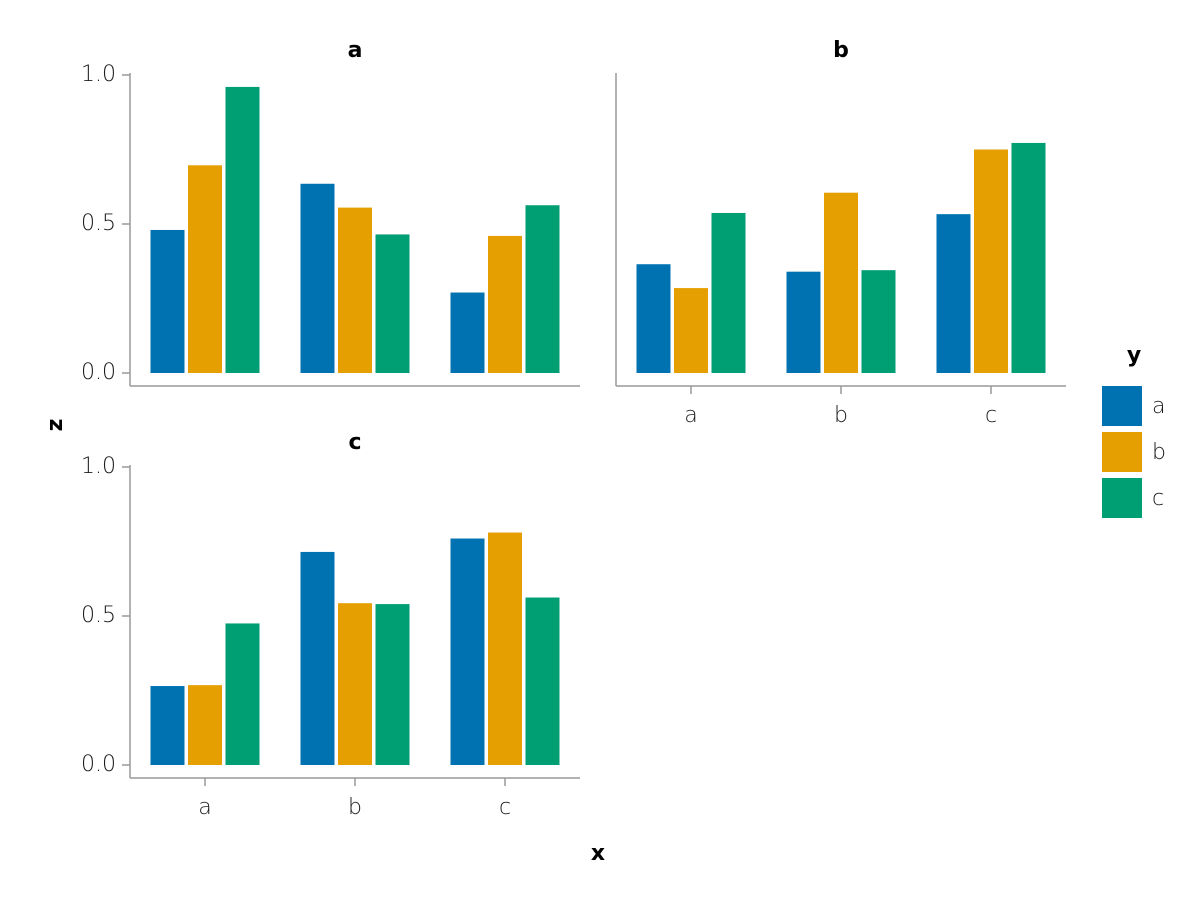 Image resolution: width=1200 pixels, height=900 pixels. I want to click on bar-b-b-a, so click(803, 322).